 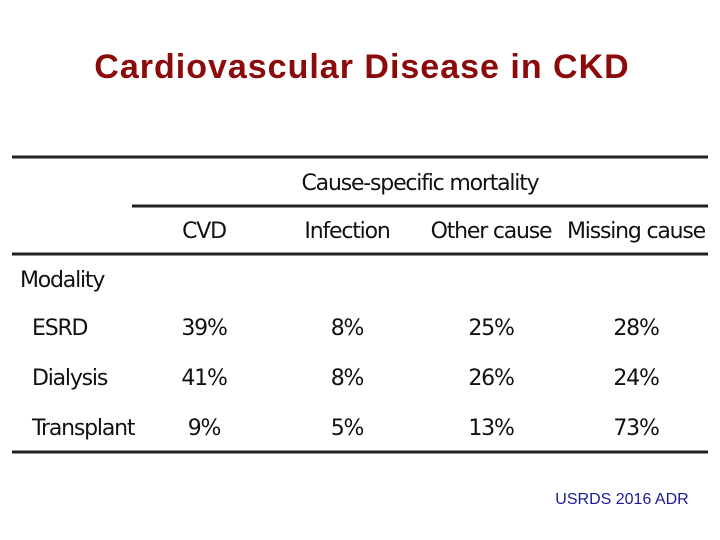 What do you see at coordinates (421, 183) in the screenshot?
I see `group-header: Cause-specific mortality` at bounding box center [421, 183].